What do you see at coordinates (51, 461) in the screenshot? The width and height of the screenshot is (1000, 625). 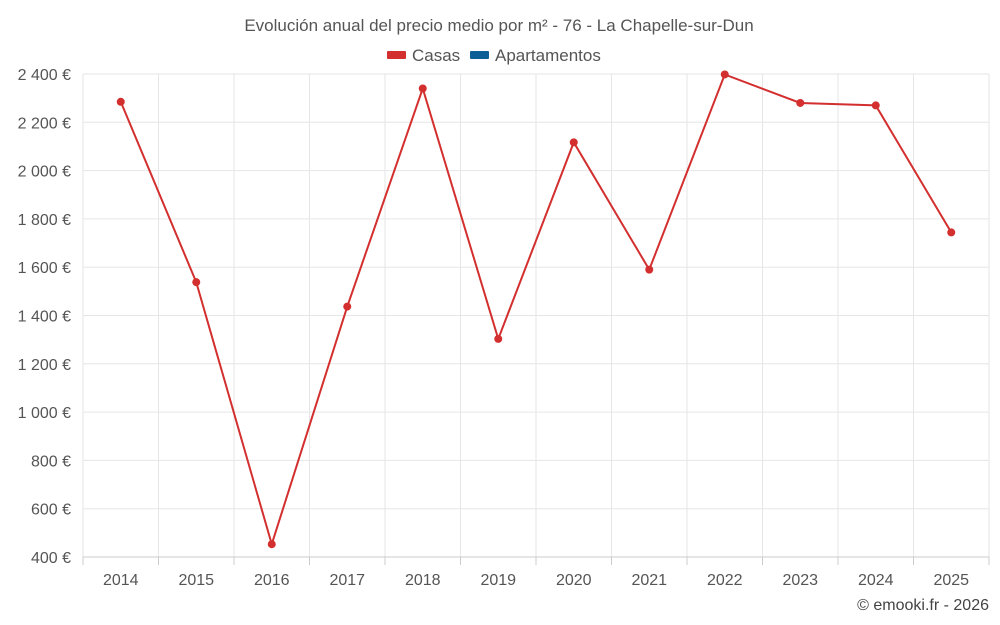 I see `y-tick-label: 800 €` at bounding box center [51, 461].